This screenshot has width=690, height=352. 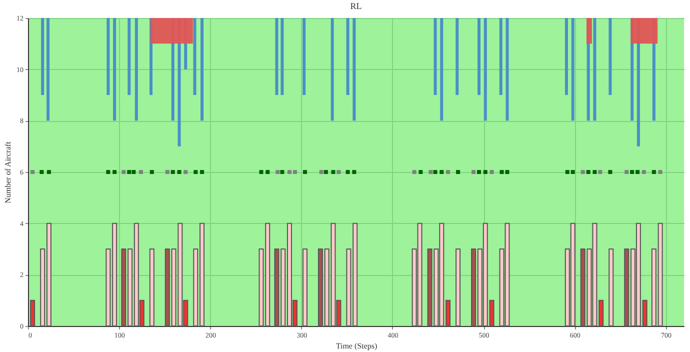 What do you see at coordinates (357, 346) in the screenshot?
I see `x-axis-title: Time (Steps)` at bounding box center [357, 346].